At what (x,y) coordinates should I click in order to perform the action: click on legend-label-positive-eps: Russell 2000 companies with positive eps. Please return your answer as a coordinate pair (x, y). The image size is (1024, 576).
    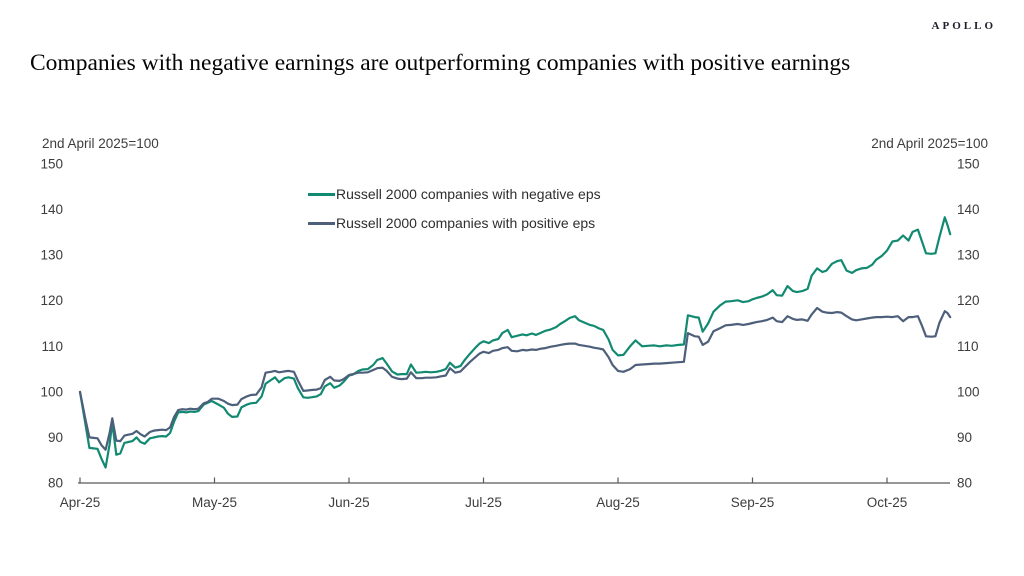
    Looking at the image, I should click on (466, 223).